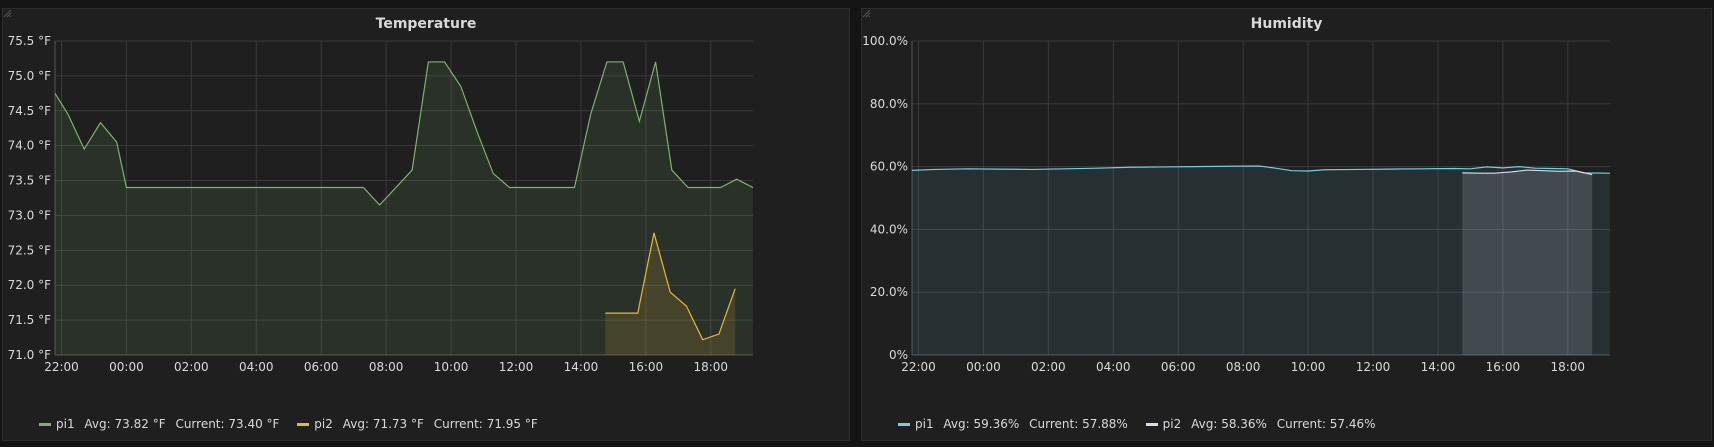 The image size is (1714, 447). I want to click on legend-current-value: 71.95 °F, so click(512, 424).